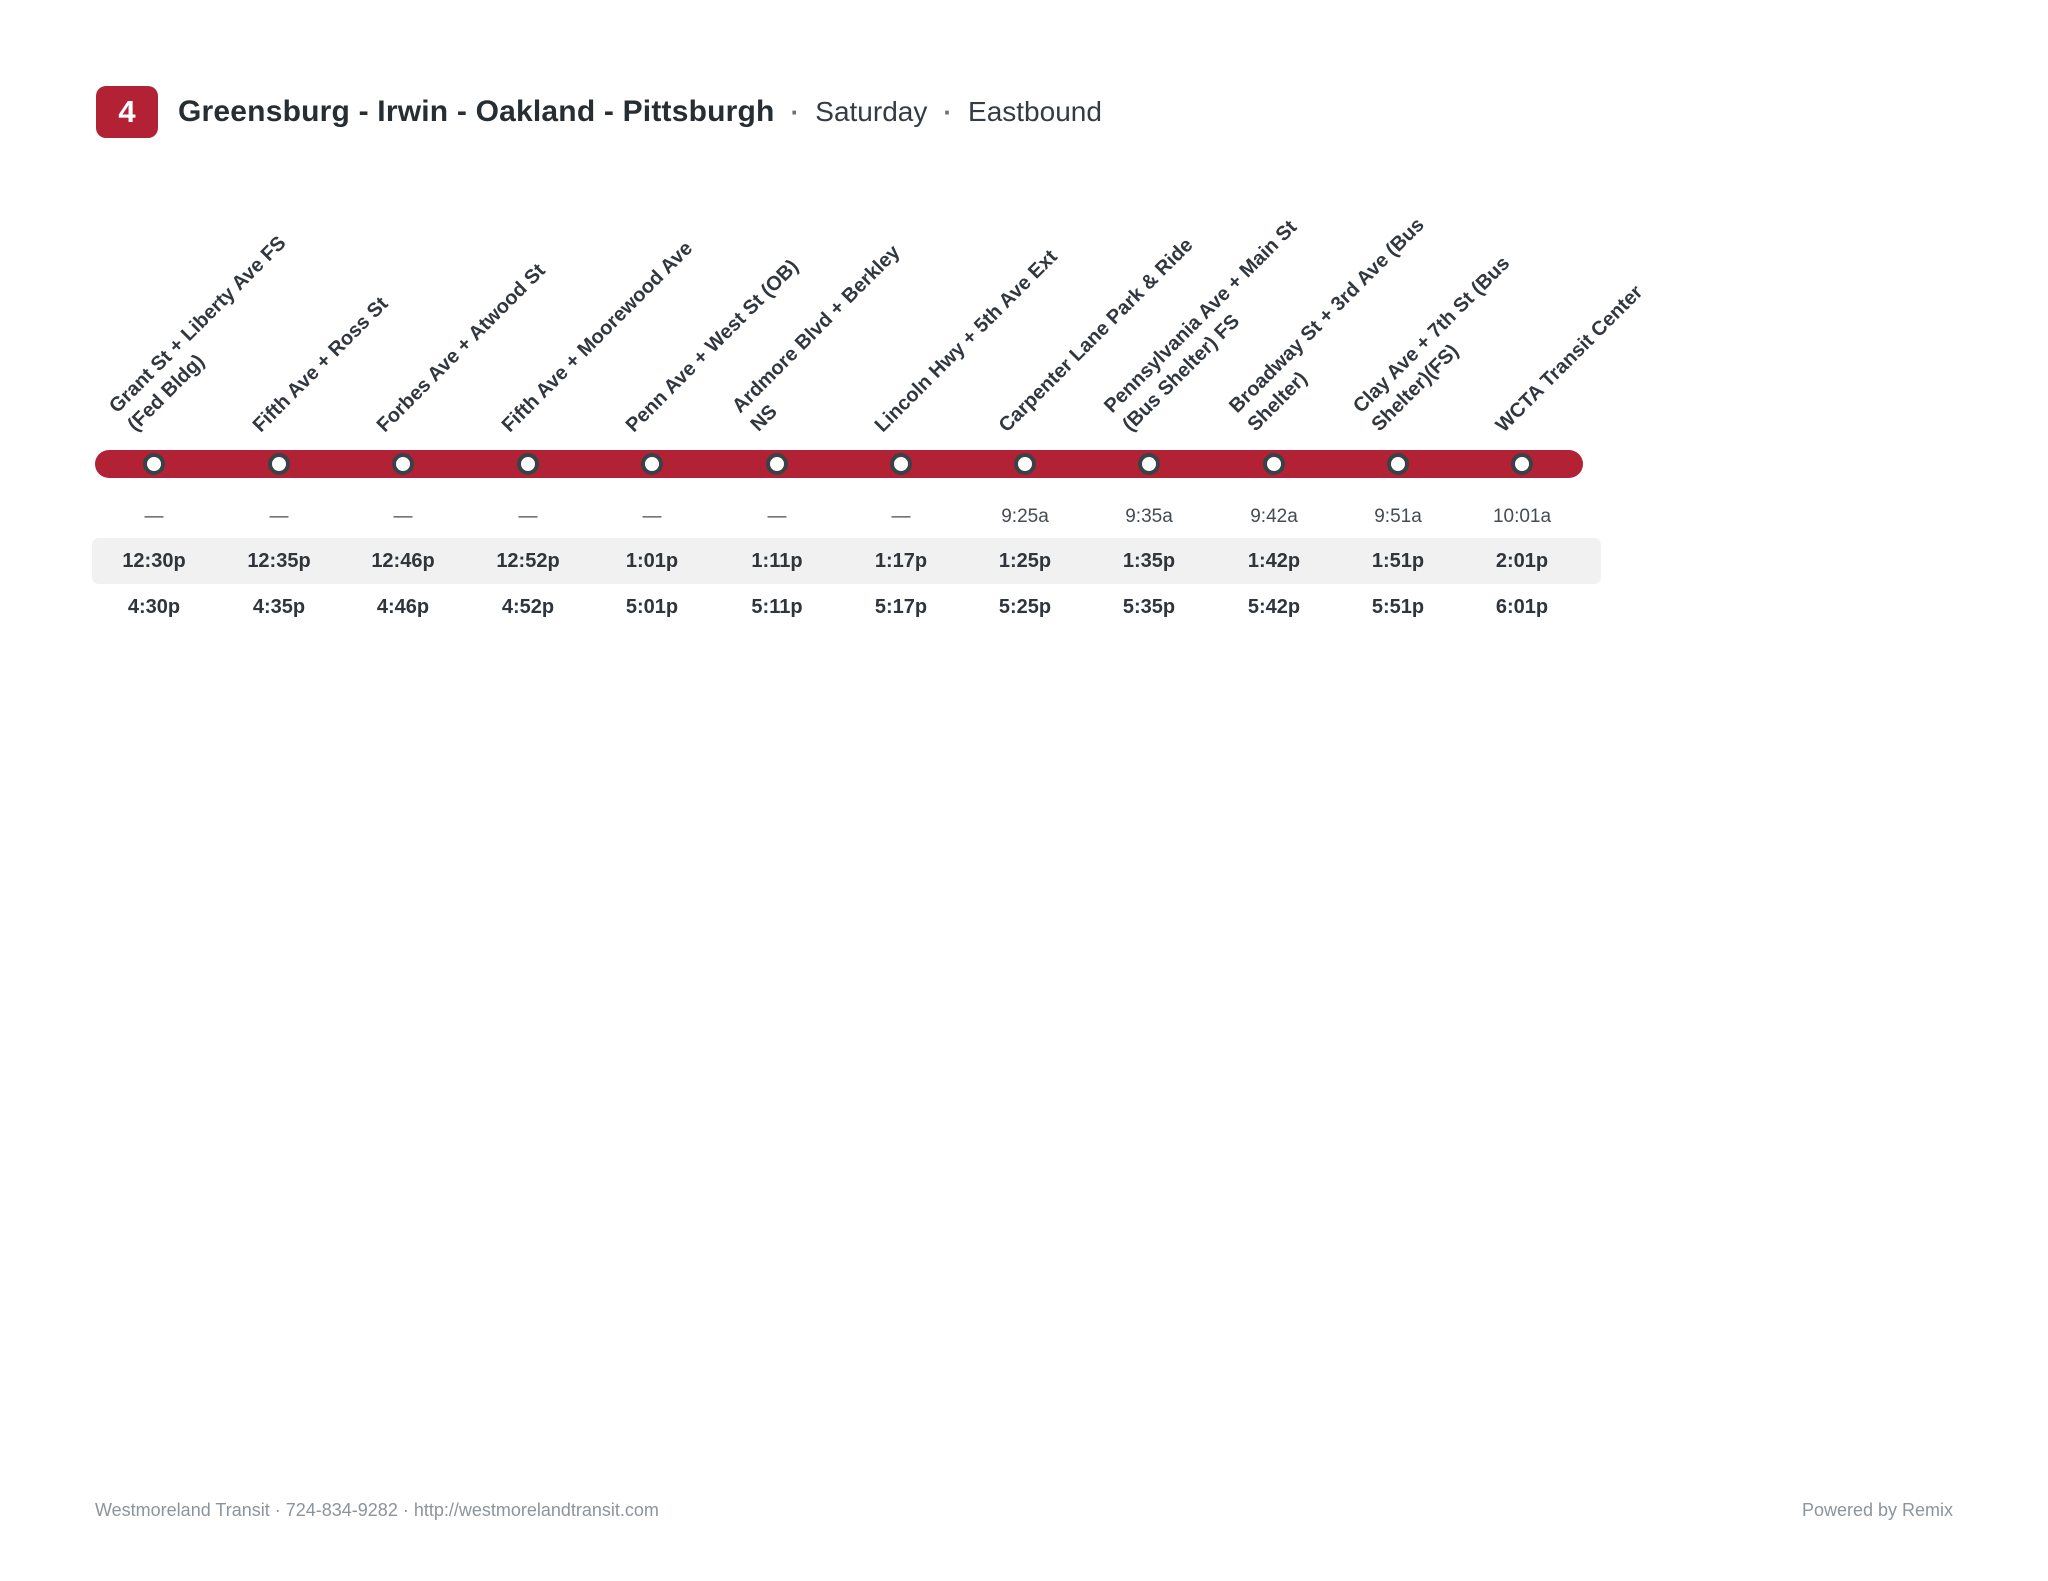  Describe the element at coordinates (652, 560) in the screenshot. I see `time-cell: 1:01p` at that location.